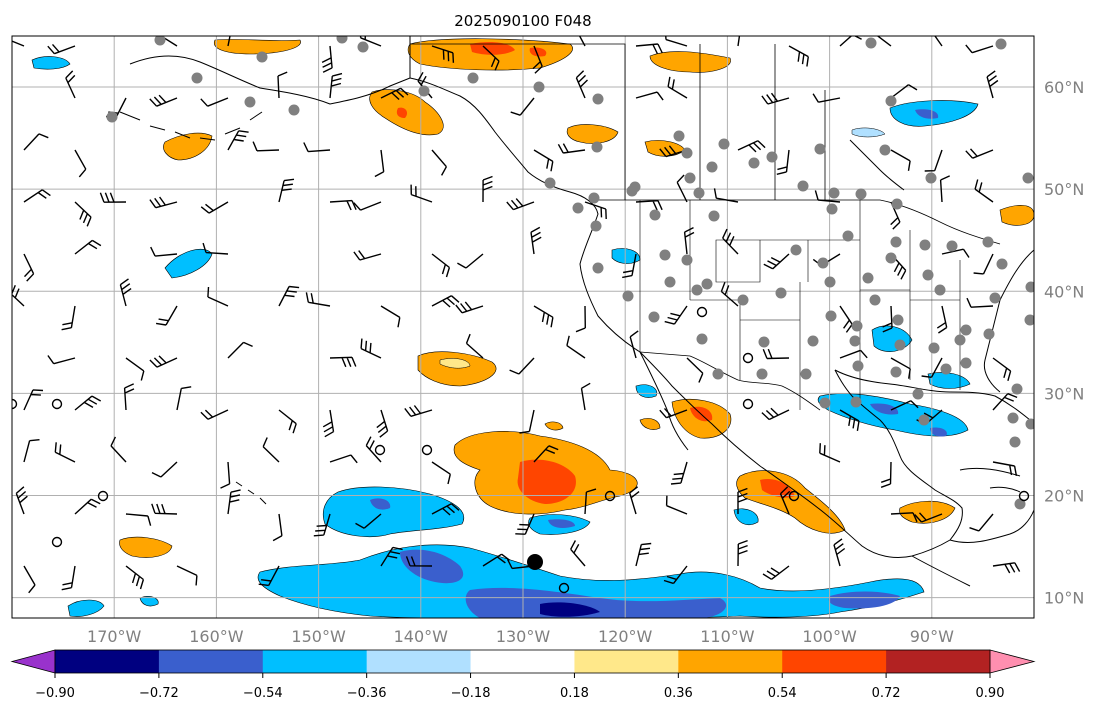 Image resolution: width=1105 pixels, height=712 pixels. I want to click on latitude-label: 20°N, so click(1064, 495).